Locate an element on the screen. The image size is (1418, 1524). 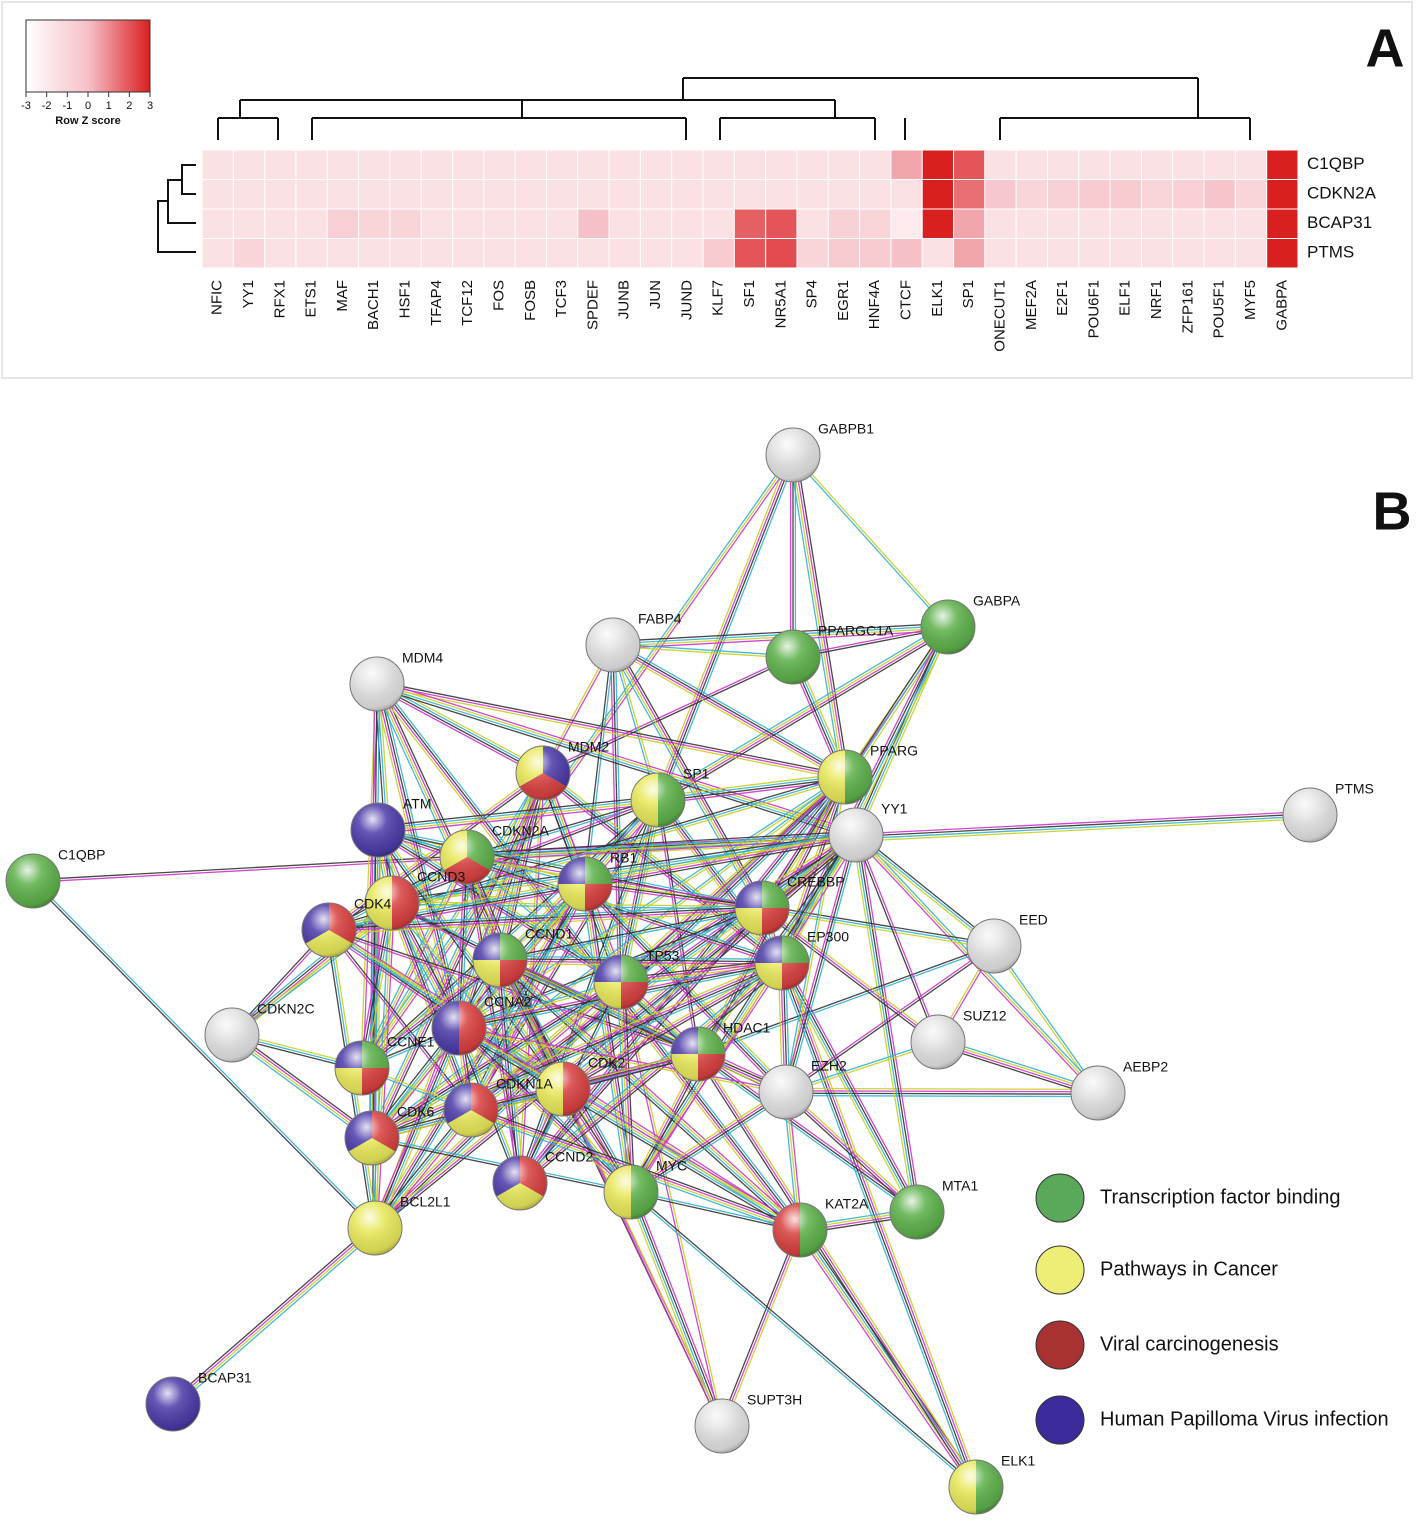
node-label: CCNA2 is located at coordinates (508, 1002).